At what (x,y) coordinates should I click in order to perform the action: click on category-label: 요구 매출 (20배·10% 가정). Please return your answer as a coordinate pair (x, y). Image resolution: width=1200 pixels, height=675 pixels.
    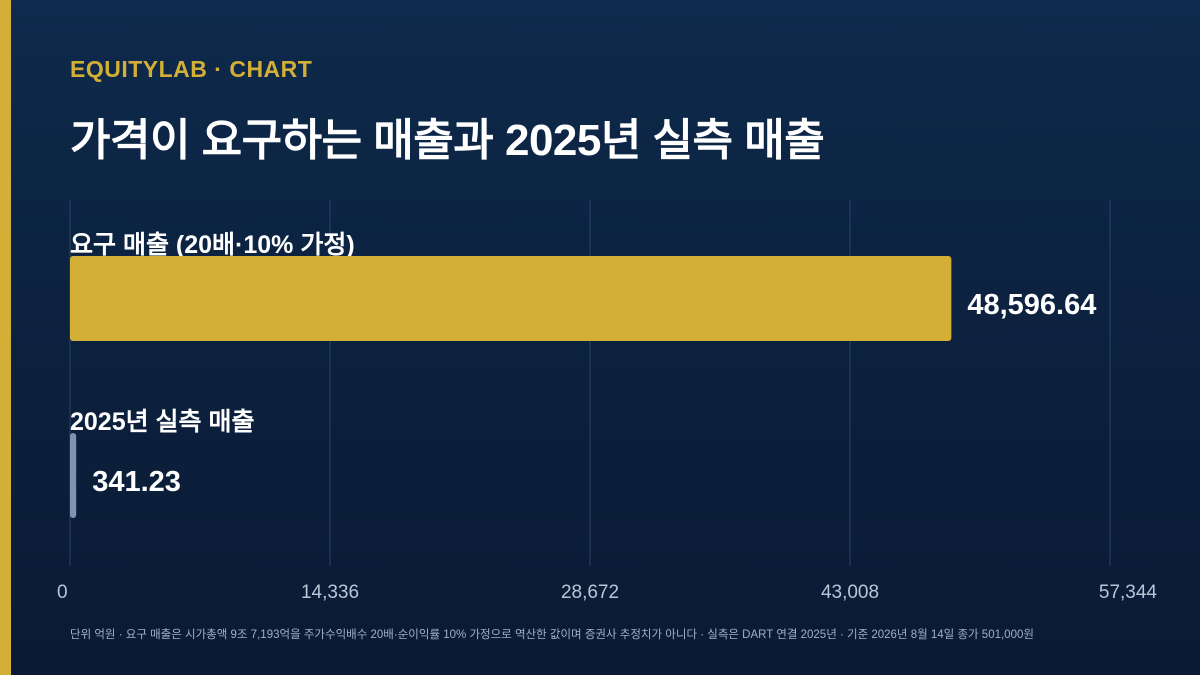
    Looking at the image, I should click on (212, 245).